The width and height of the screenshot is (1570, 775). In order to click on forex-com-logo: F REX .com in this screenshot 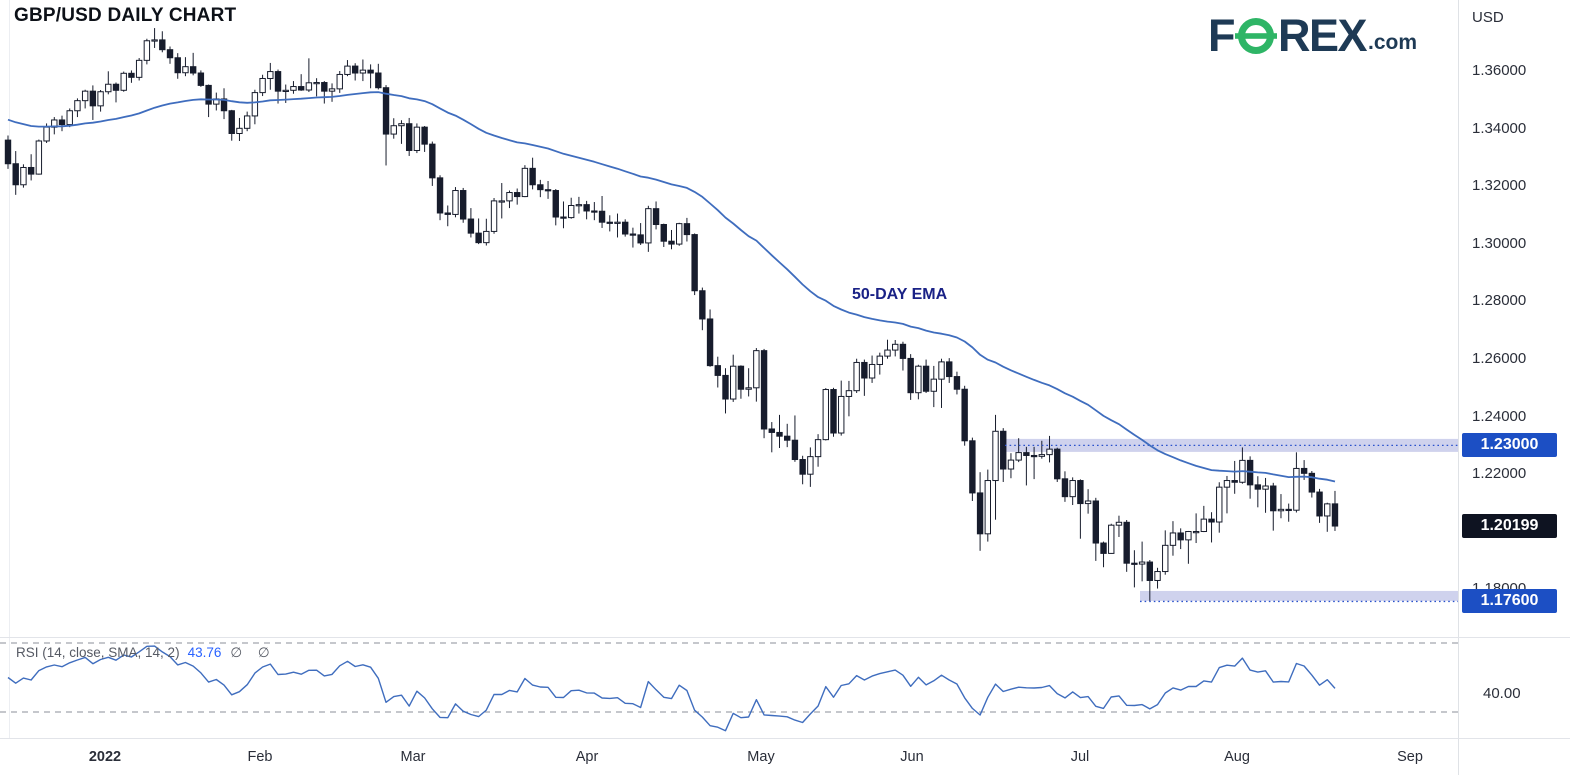, I will do `click(1312, 35)`.